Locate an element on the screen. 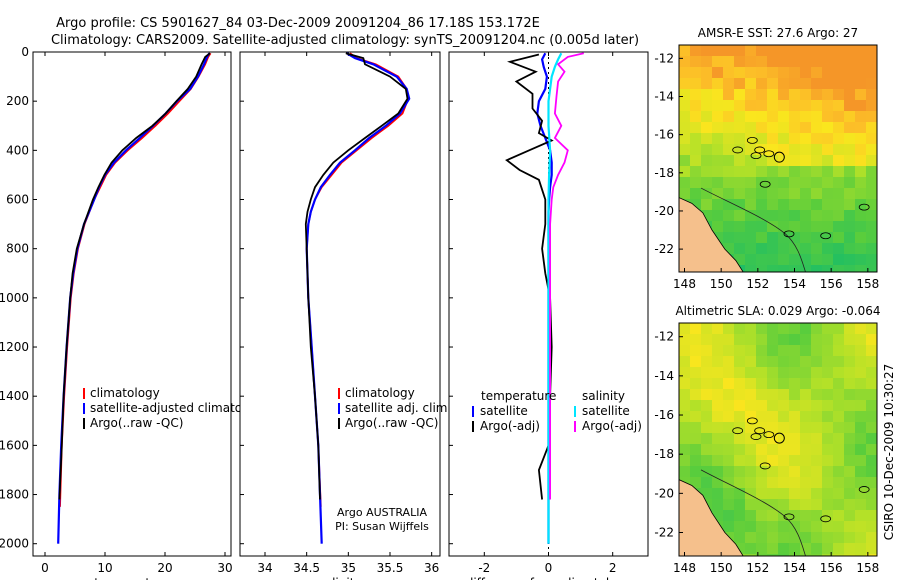 The height and width of the screenshot is (580, 900). x-tick-label: -2 is located at coordinates (484, 568).